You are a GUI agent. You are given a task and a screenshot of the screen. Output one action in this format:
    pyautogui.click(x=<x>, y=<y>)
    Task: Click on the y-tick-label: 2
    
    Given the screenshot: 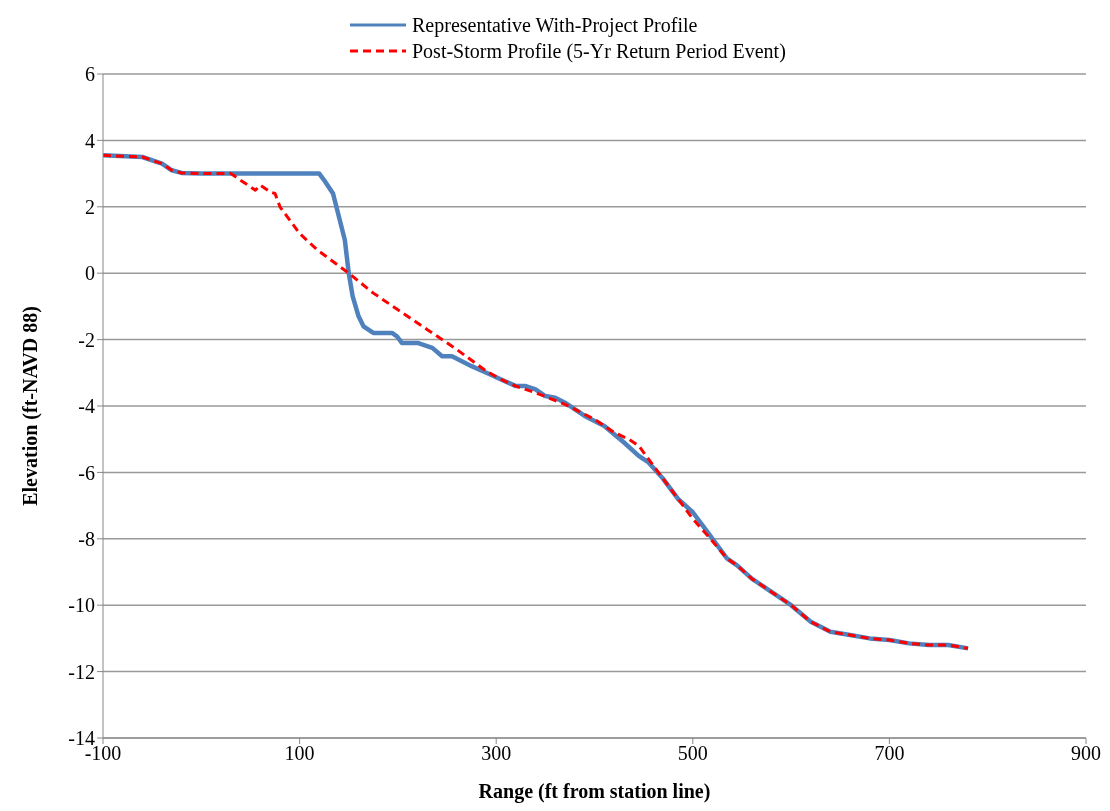 What is the action you would take?
    pyautogui.click(x=90, y=206)
    